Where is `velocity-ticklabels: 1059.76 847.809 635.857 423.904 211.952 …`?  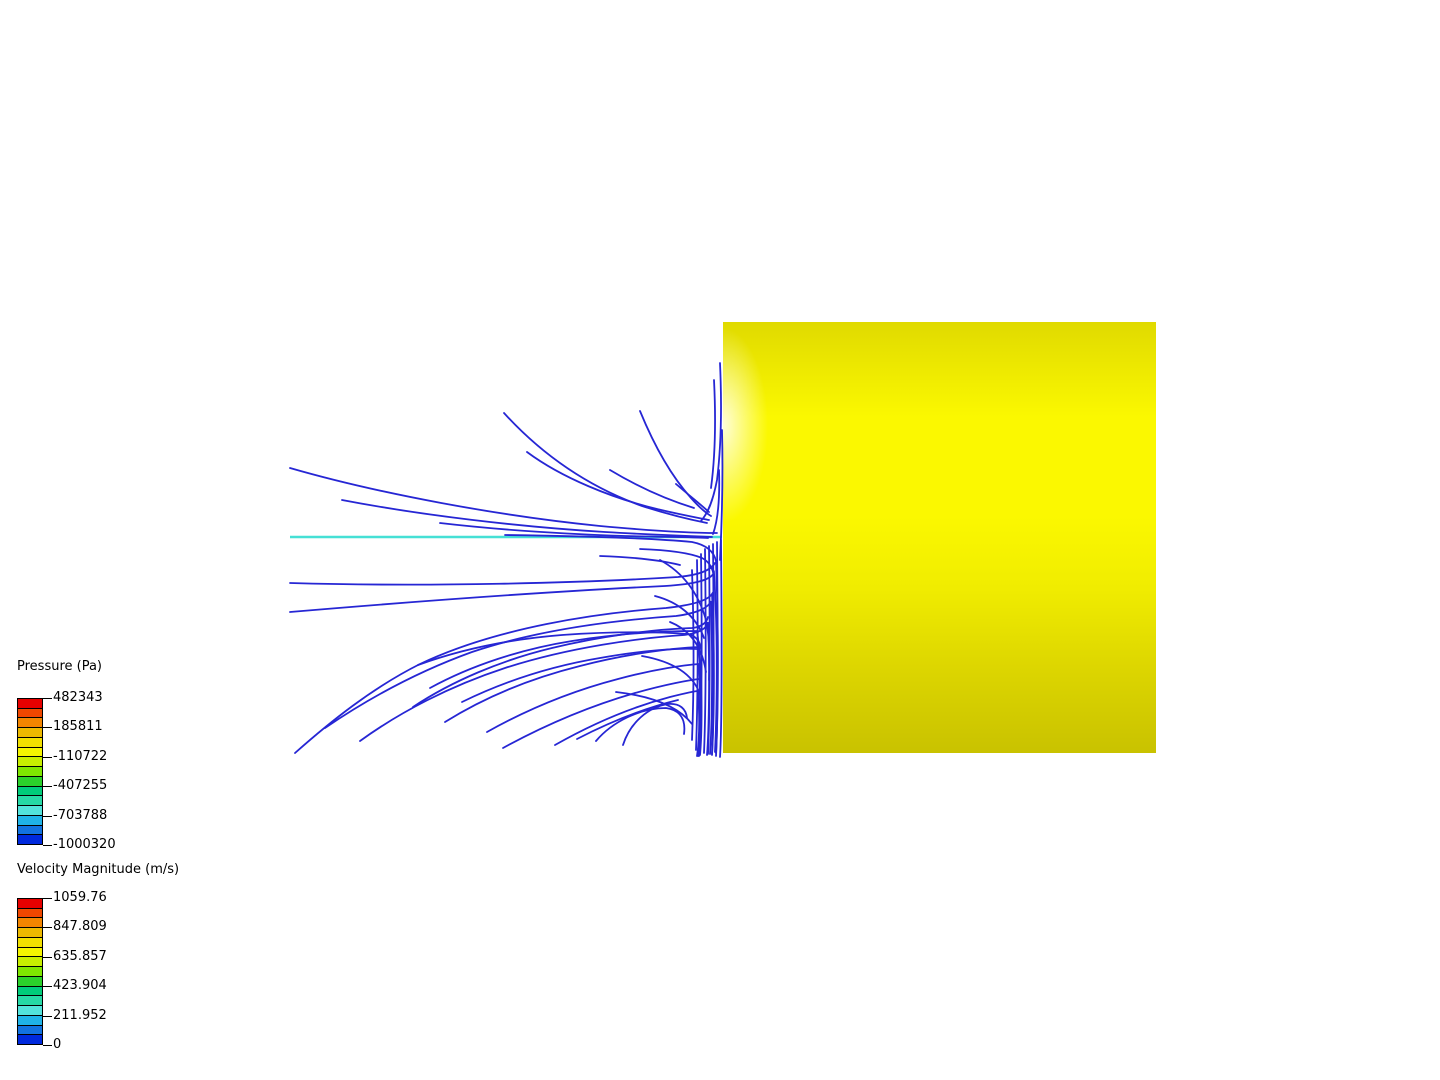
velocity-ticklabels: 1059.76 847.809 635.857 423.904 211.952 … is located at coordinates (80, 971).